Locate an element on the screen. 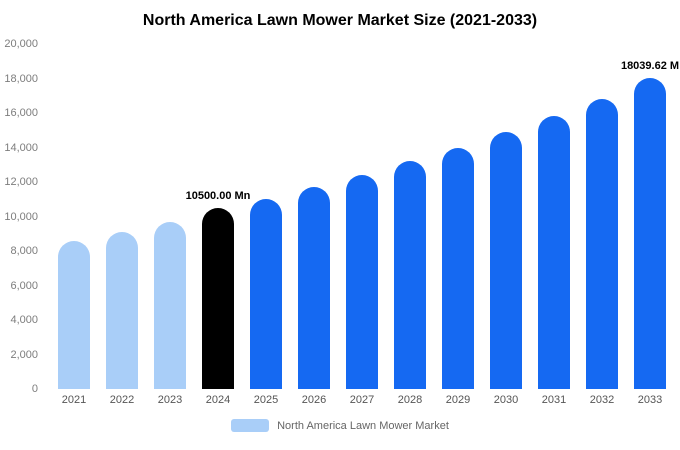  bar-2030 is located at coordinates (506, 260).